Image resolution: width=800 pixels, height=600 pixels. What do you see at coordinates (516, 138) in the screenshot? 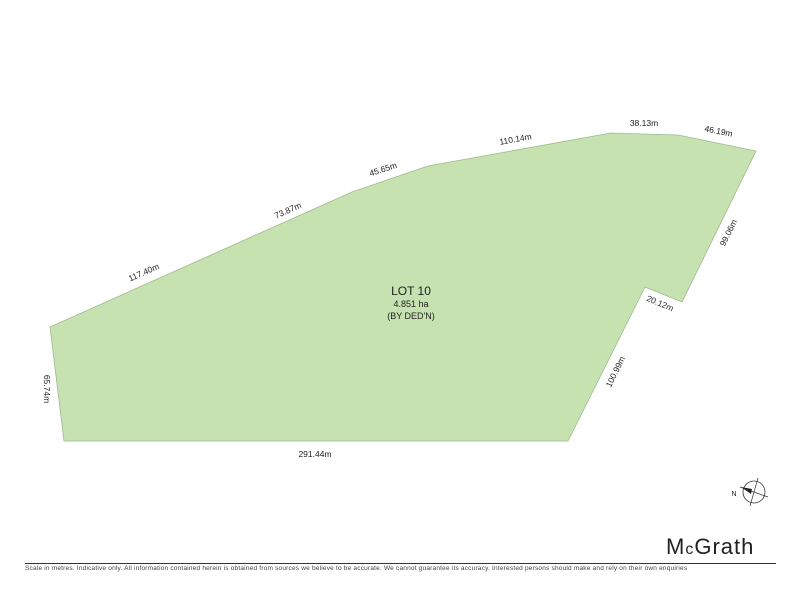
I see `dimension-north-2: 110.14m` at bounding box center [516, 138].